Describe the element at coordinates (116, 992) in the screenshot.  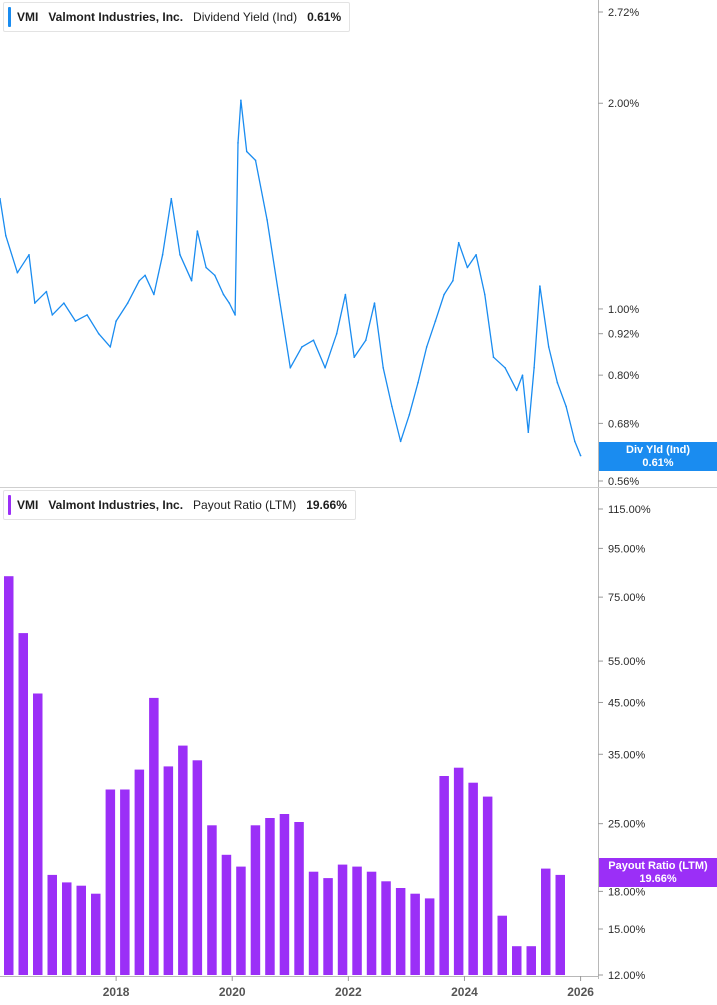
I see `x-tick-label: 2018` at that location.